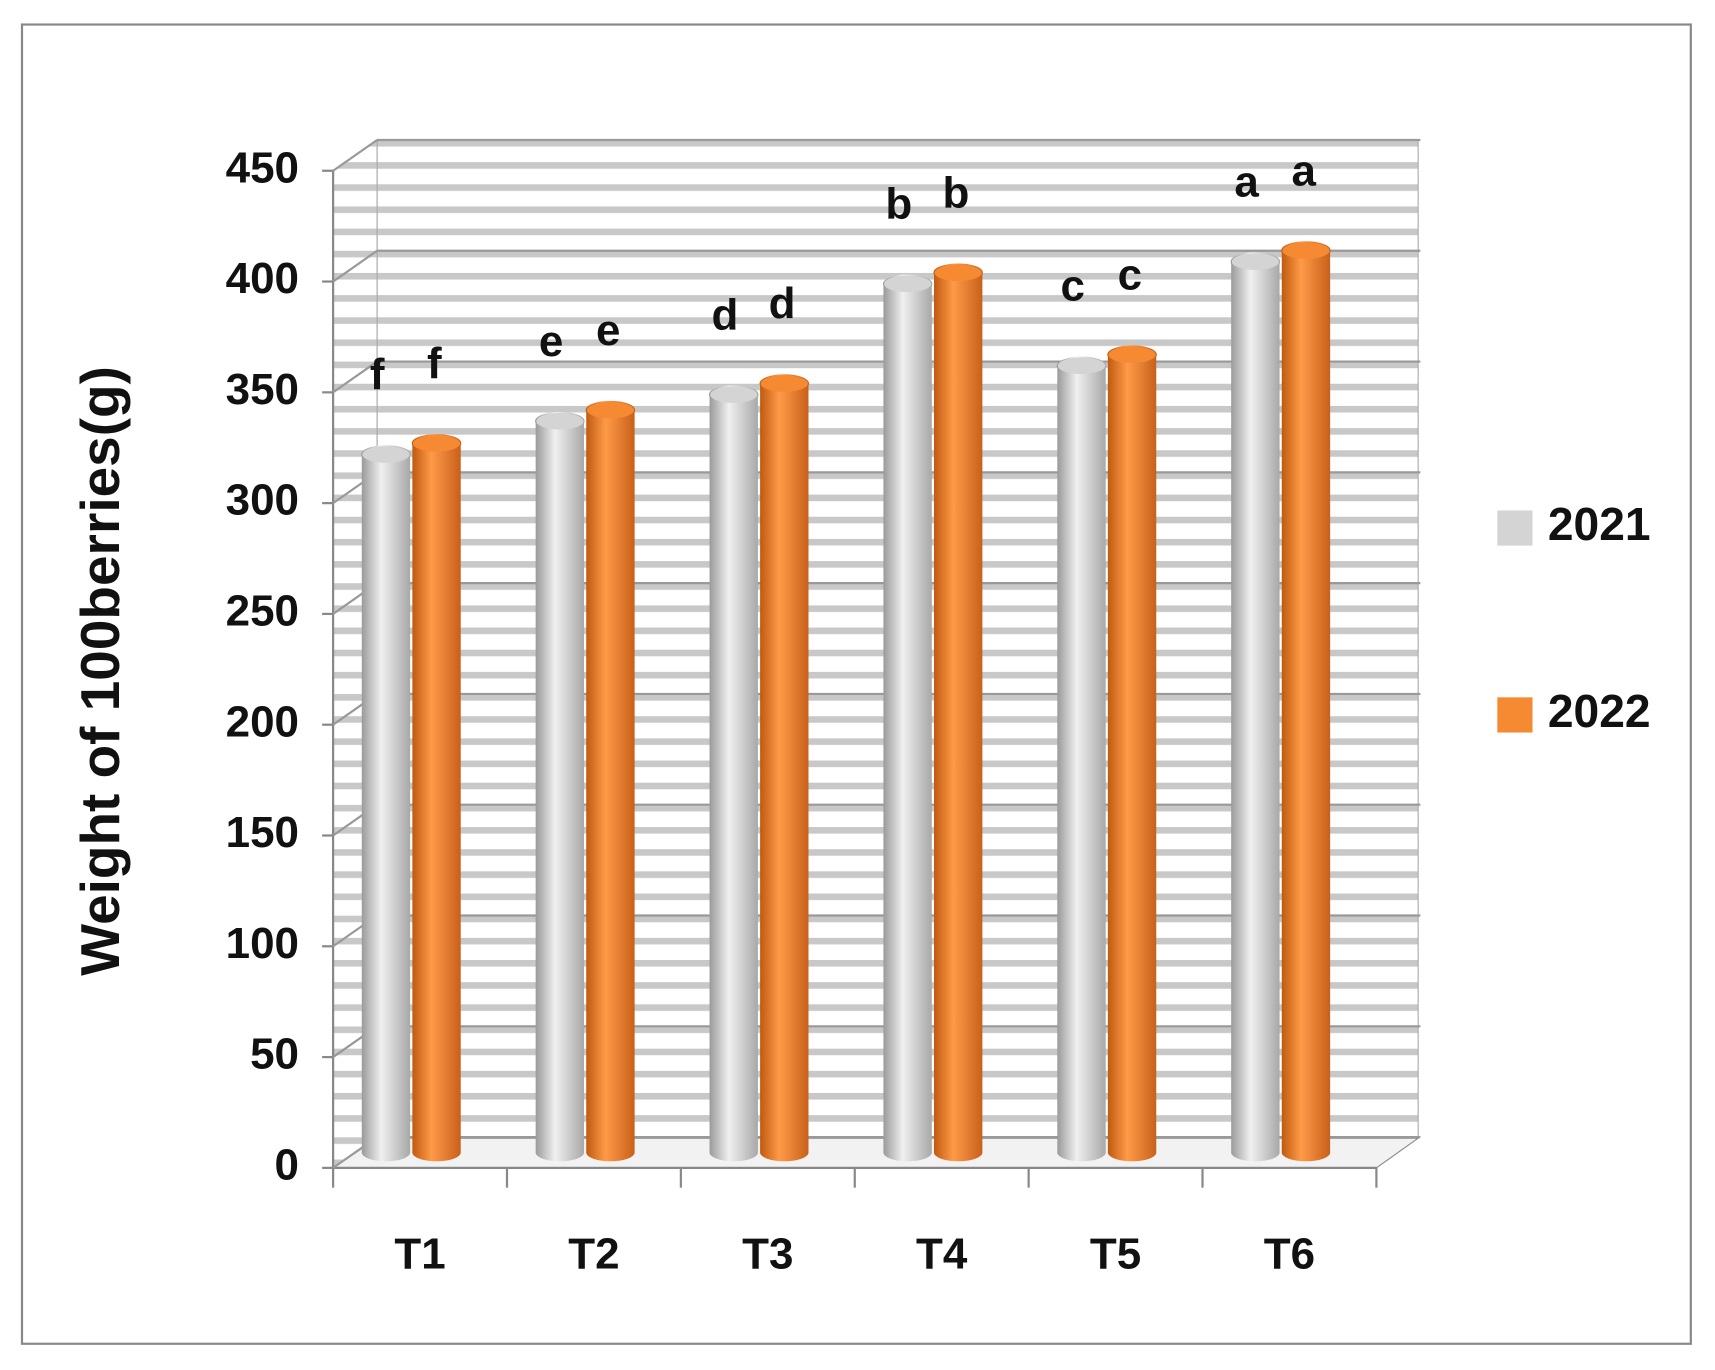 This screenshot has width=1715, height=1370. I want to click on legend-label: 2021, so click(1599, 524).